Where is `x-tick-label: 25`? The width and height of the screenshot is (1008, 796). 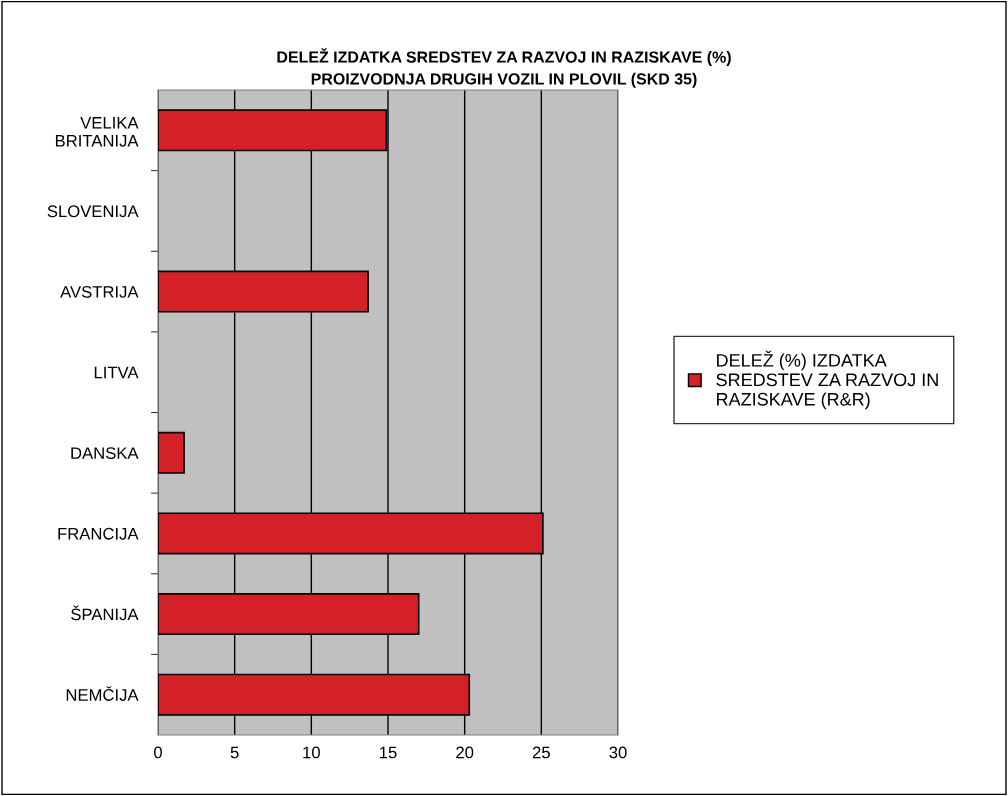
x-tick-label: 25 is located at coordinates (541, 752).